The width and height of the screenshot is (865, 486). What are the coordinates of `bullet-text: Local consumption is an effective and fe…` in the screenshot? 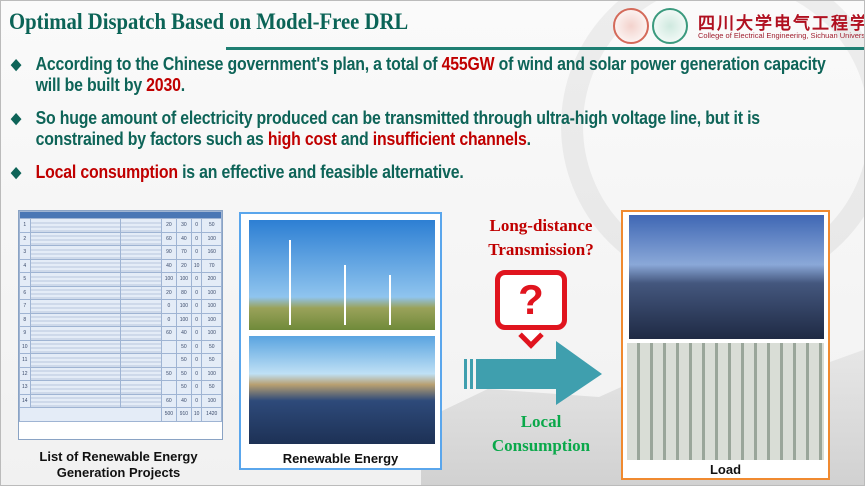 It's located at (439, 172).